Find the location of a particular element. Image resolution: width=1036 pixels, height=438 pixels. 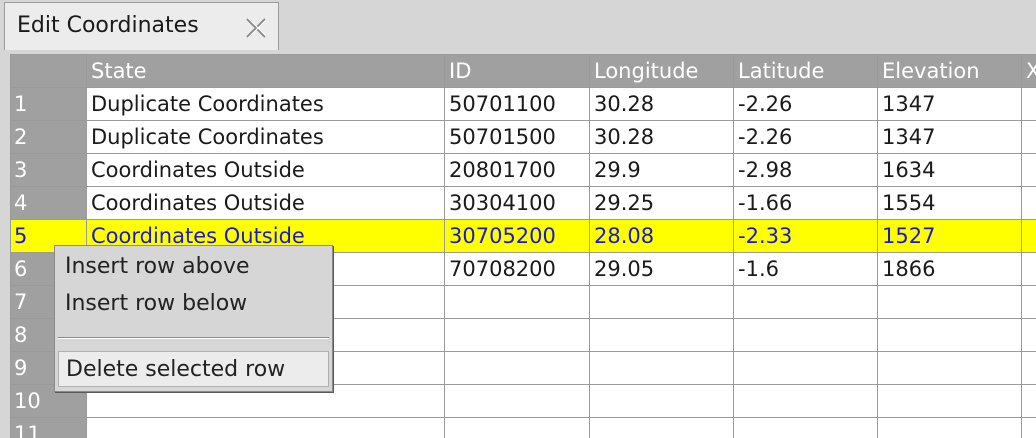

row-number-cell: 10 is located at coordinates (48, 401).